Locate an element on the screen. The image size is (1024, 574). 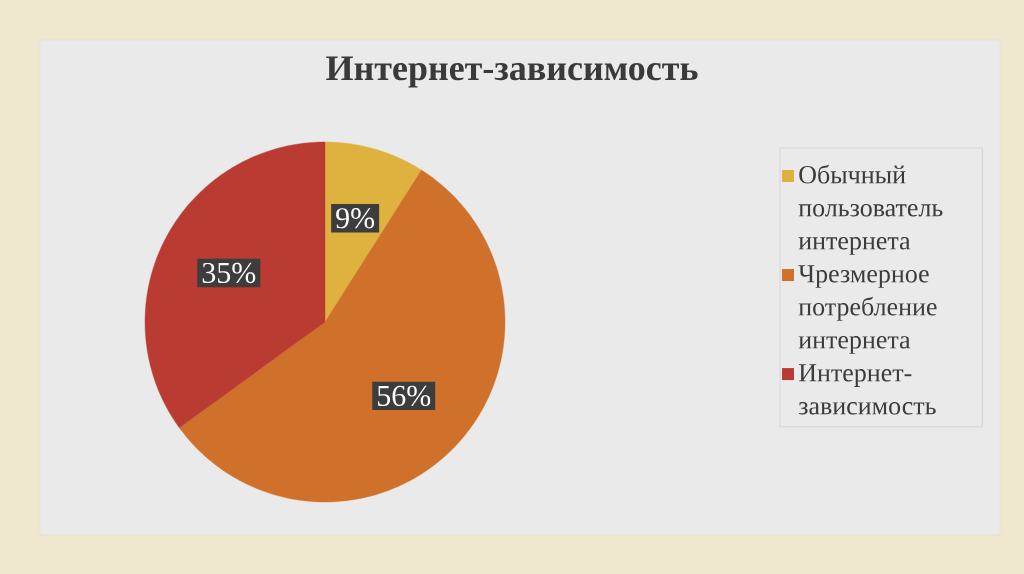
legend-label: Интернет-зависимость is located at coordinates (867, 389).